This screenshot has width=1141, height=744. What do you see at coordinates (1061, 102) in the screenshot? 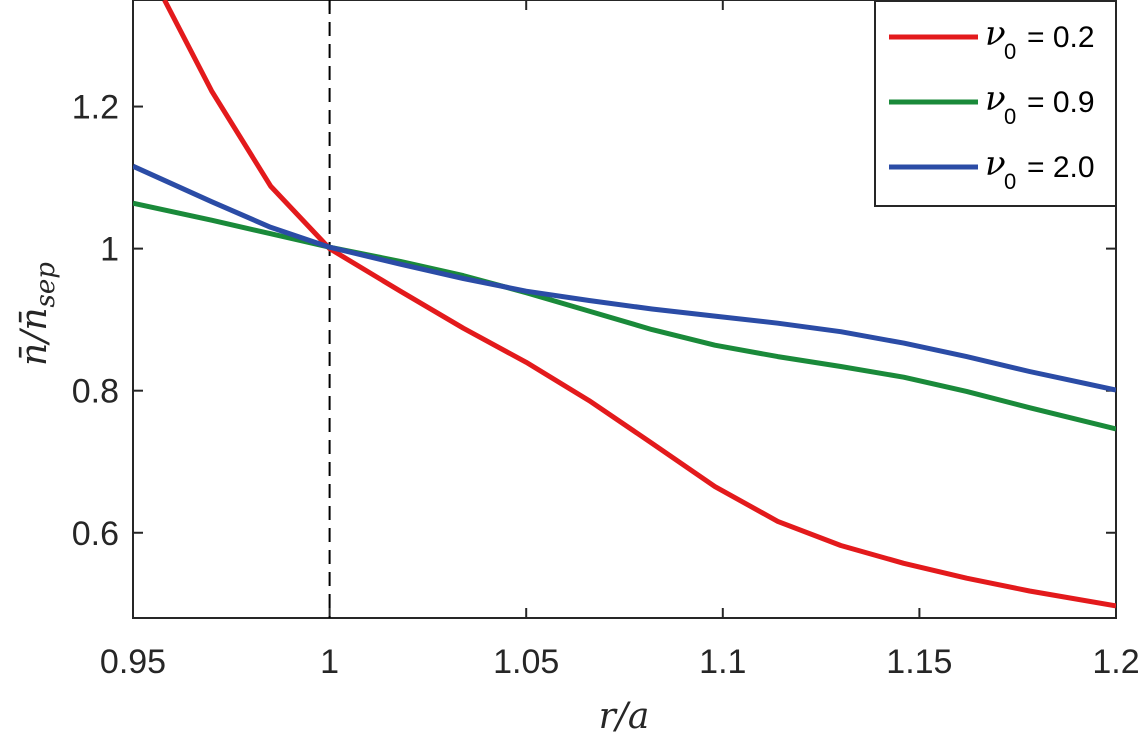
I see `legend-value: = 0.9` at bounding box center [1061, 102].